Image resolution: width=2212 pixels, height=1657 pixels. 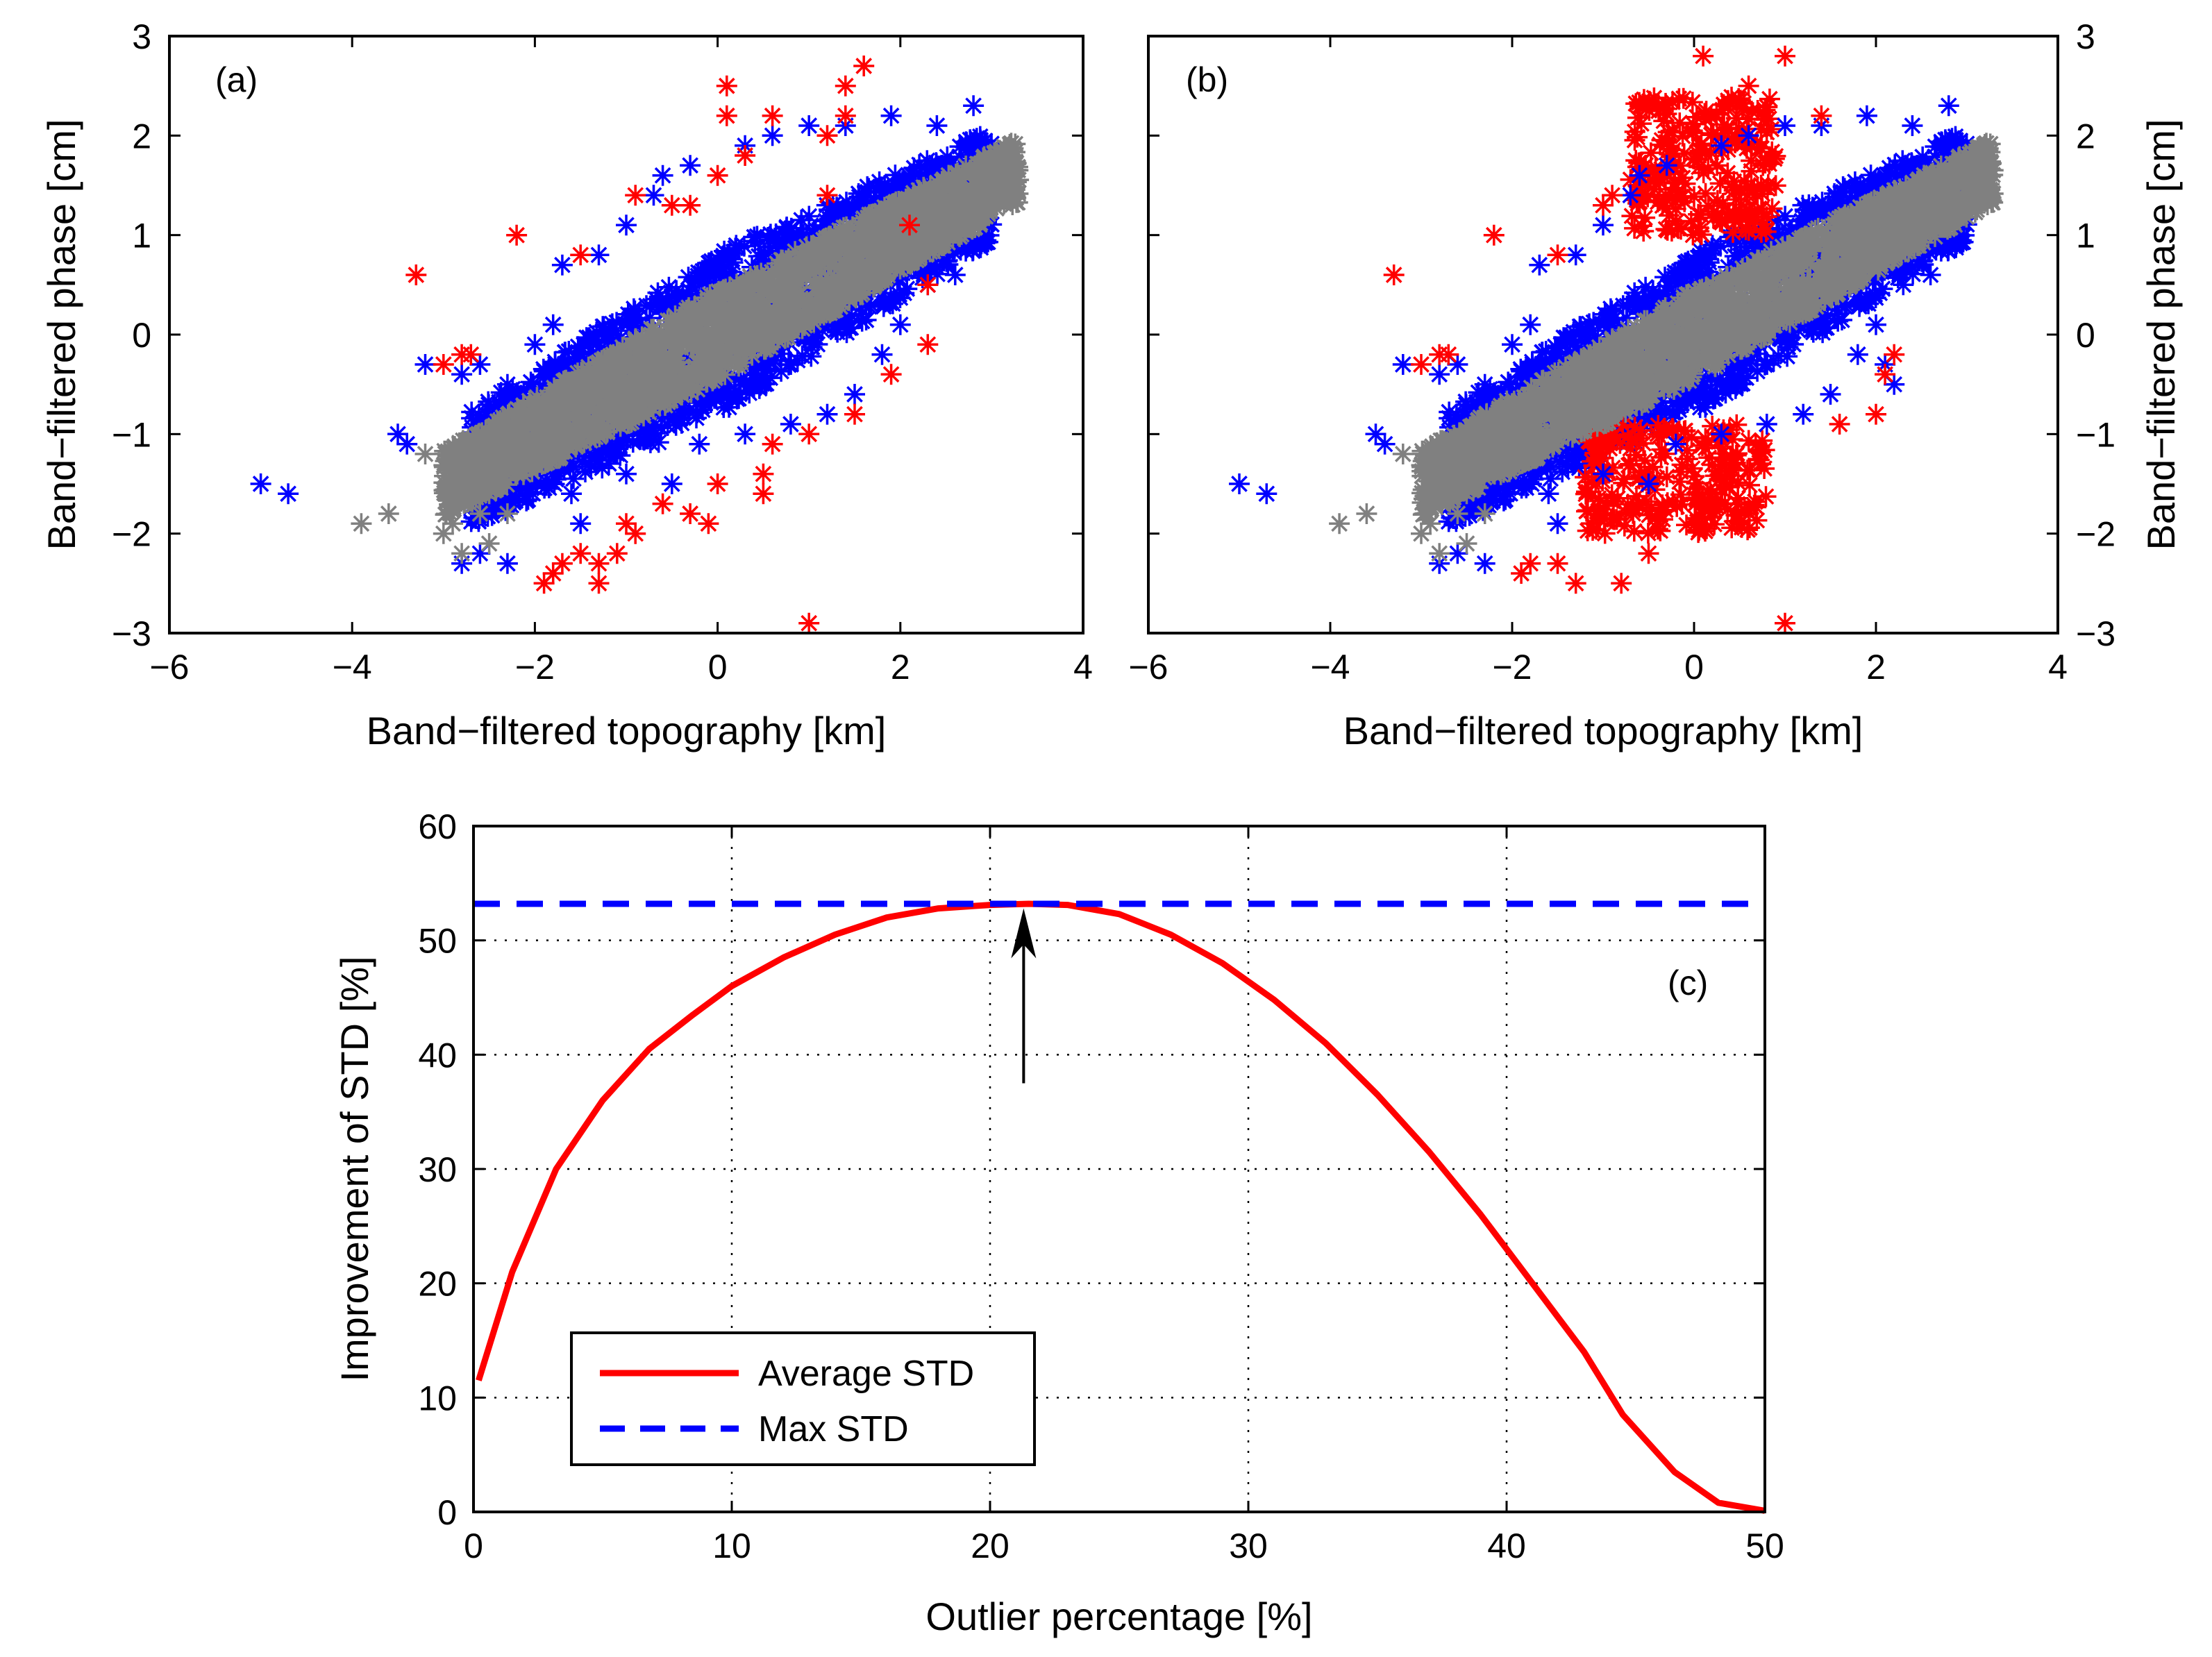 What do you see at coordinates (1083, 667) in the screenshot?
I see `x-tick-label: 4` at bounding box center [1083, 667].